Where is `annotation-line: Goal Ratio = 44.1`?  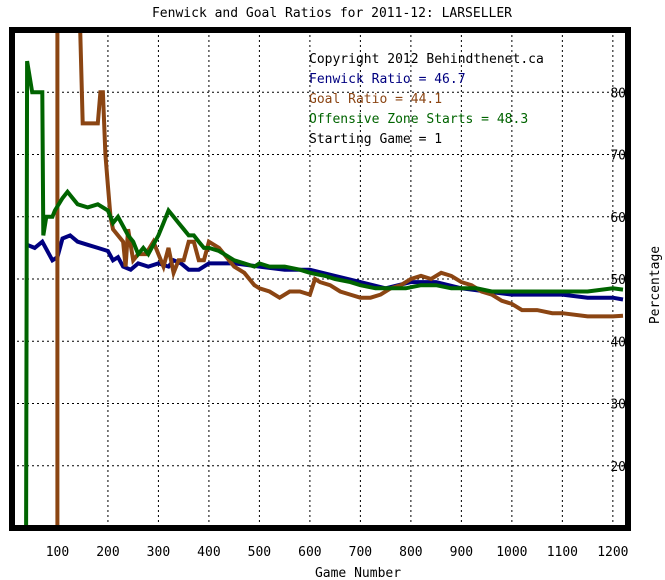 annotation-line: Goal Ratio = 44.1 is located at coordinates (375, 99).